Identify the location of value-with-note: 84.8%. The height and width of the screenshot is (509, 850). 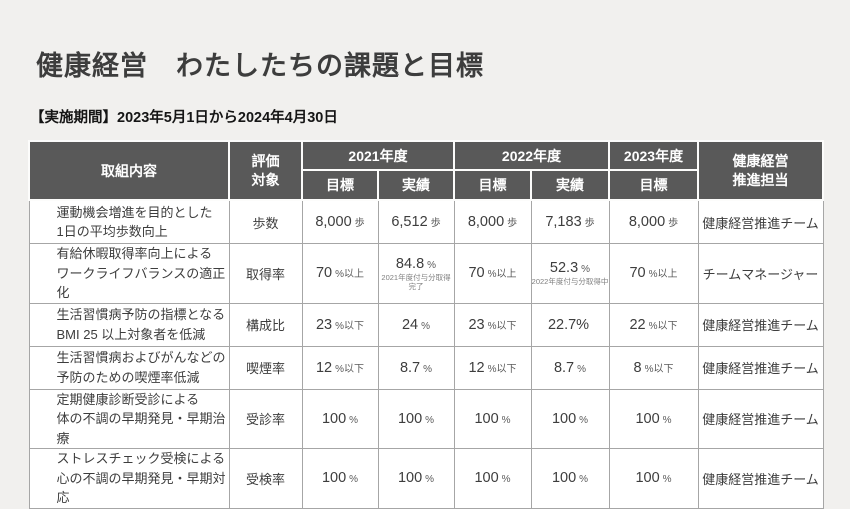
(416, 264).